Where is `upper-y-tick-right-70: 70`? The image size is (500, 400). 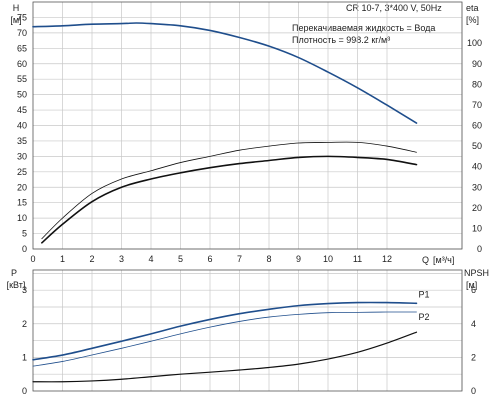
upper-y-tick-right-70: 70 is located at coordinates (477, 105).